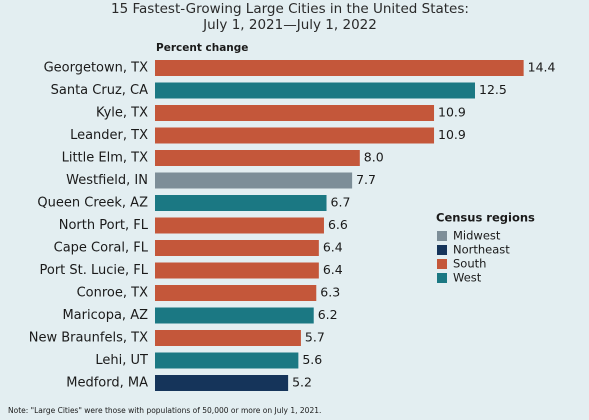 The width and height of the screenshot is (589, 420). Describe the element at coordinates (104, 225) in the screenshot. I see `category-label: North Port, FL` at that location.